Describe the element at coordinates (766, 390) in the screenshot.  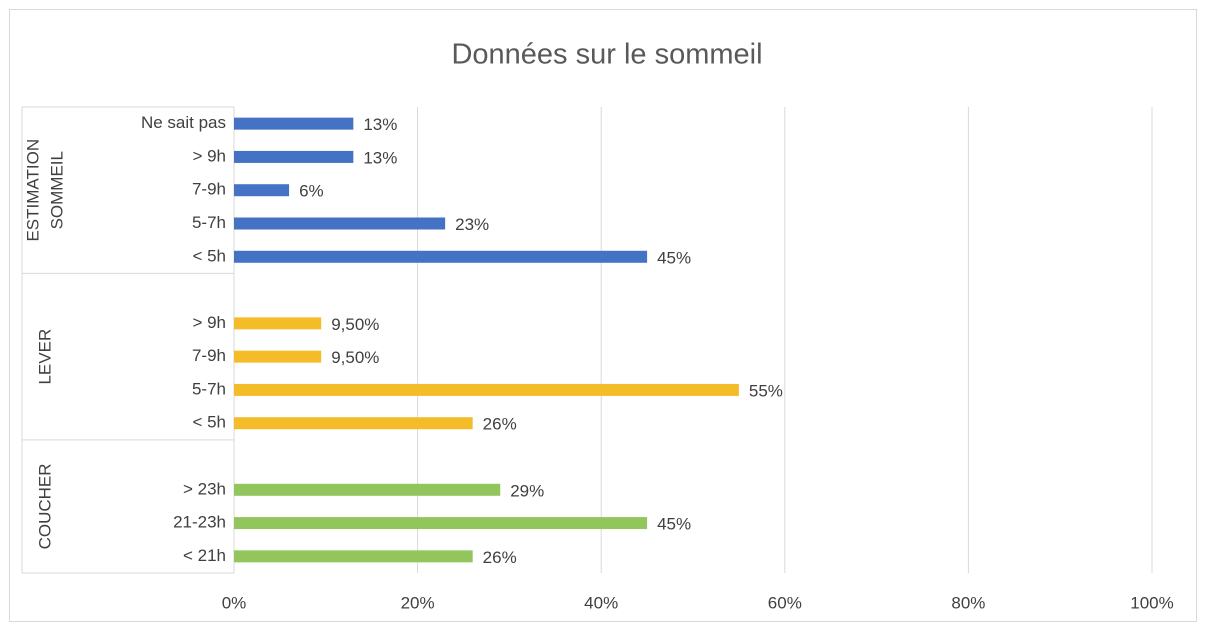
I see `data-label: 55%` at that location.